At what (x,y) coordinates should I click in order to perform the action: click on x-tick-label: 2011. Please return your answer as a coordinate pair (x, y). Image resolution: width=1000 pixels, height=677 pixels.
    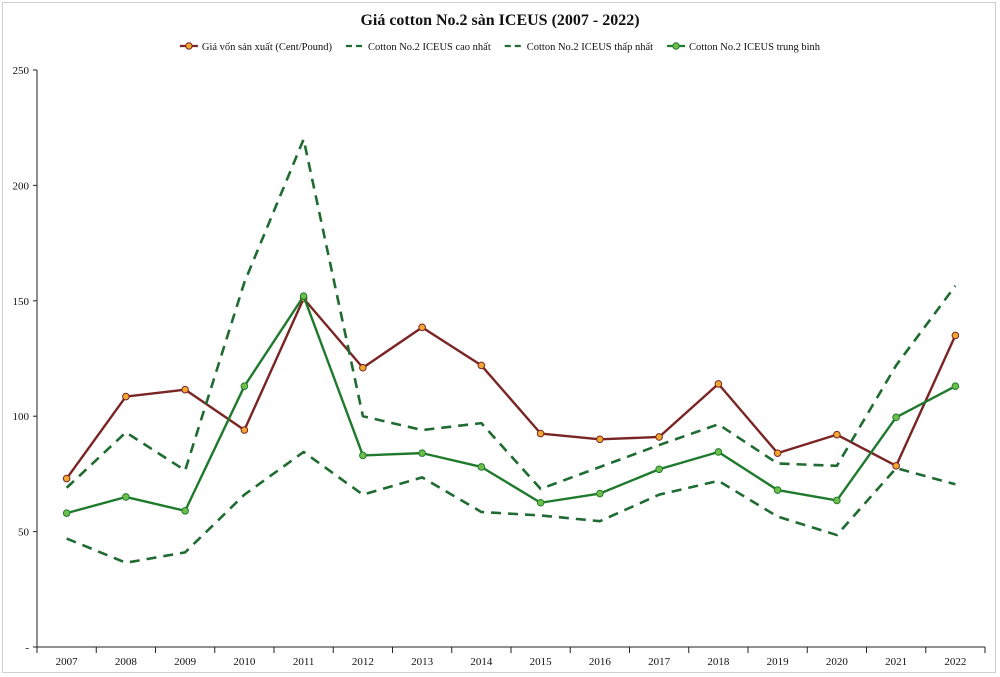
    Looking at the image, I should click on (304, 662).